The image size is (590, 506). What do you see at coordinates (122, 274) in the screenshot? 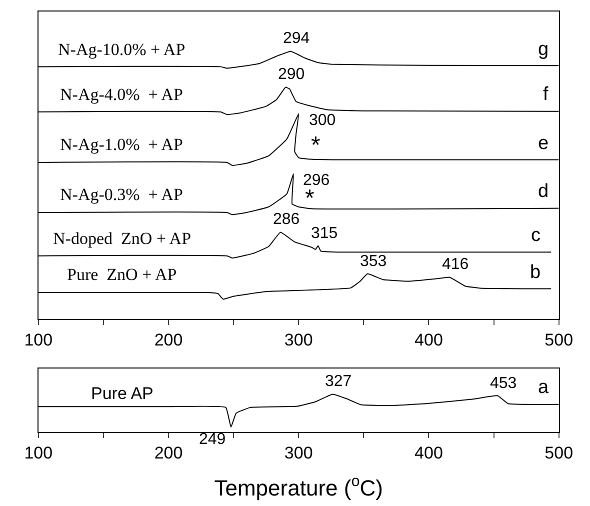
I see `series-label: Pure ZnO + AP` at bounding box center [122, 274].